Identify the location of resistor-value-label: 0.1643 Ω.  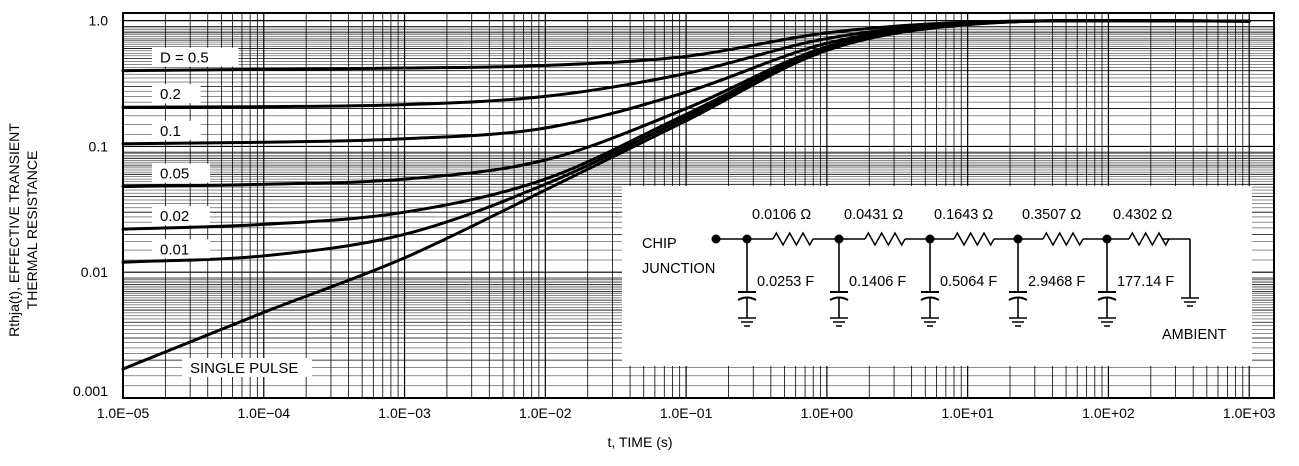
(963, 215).